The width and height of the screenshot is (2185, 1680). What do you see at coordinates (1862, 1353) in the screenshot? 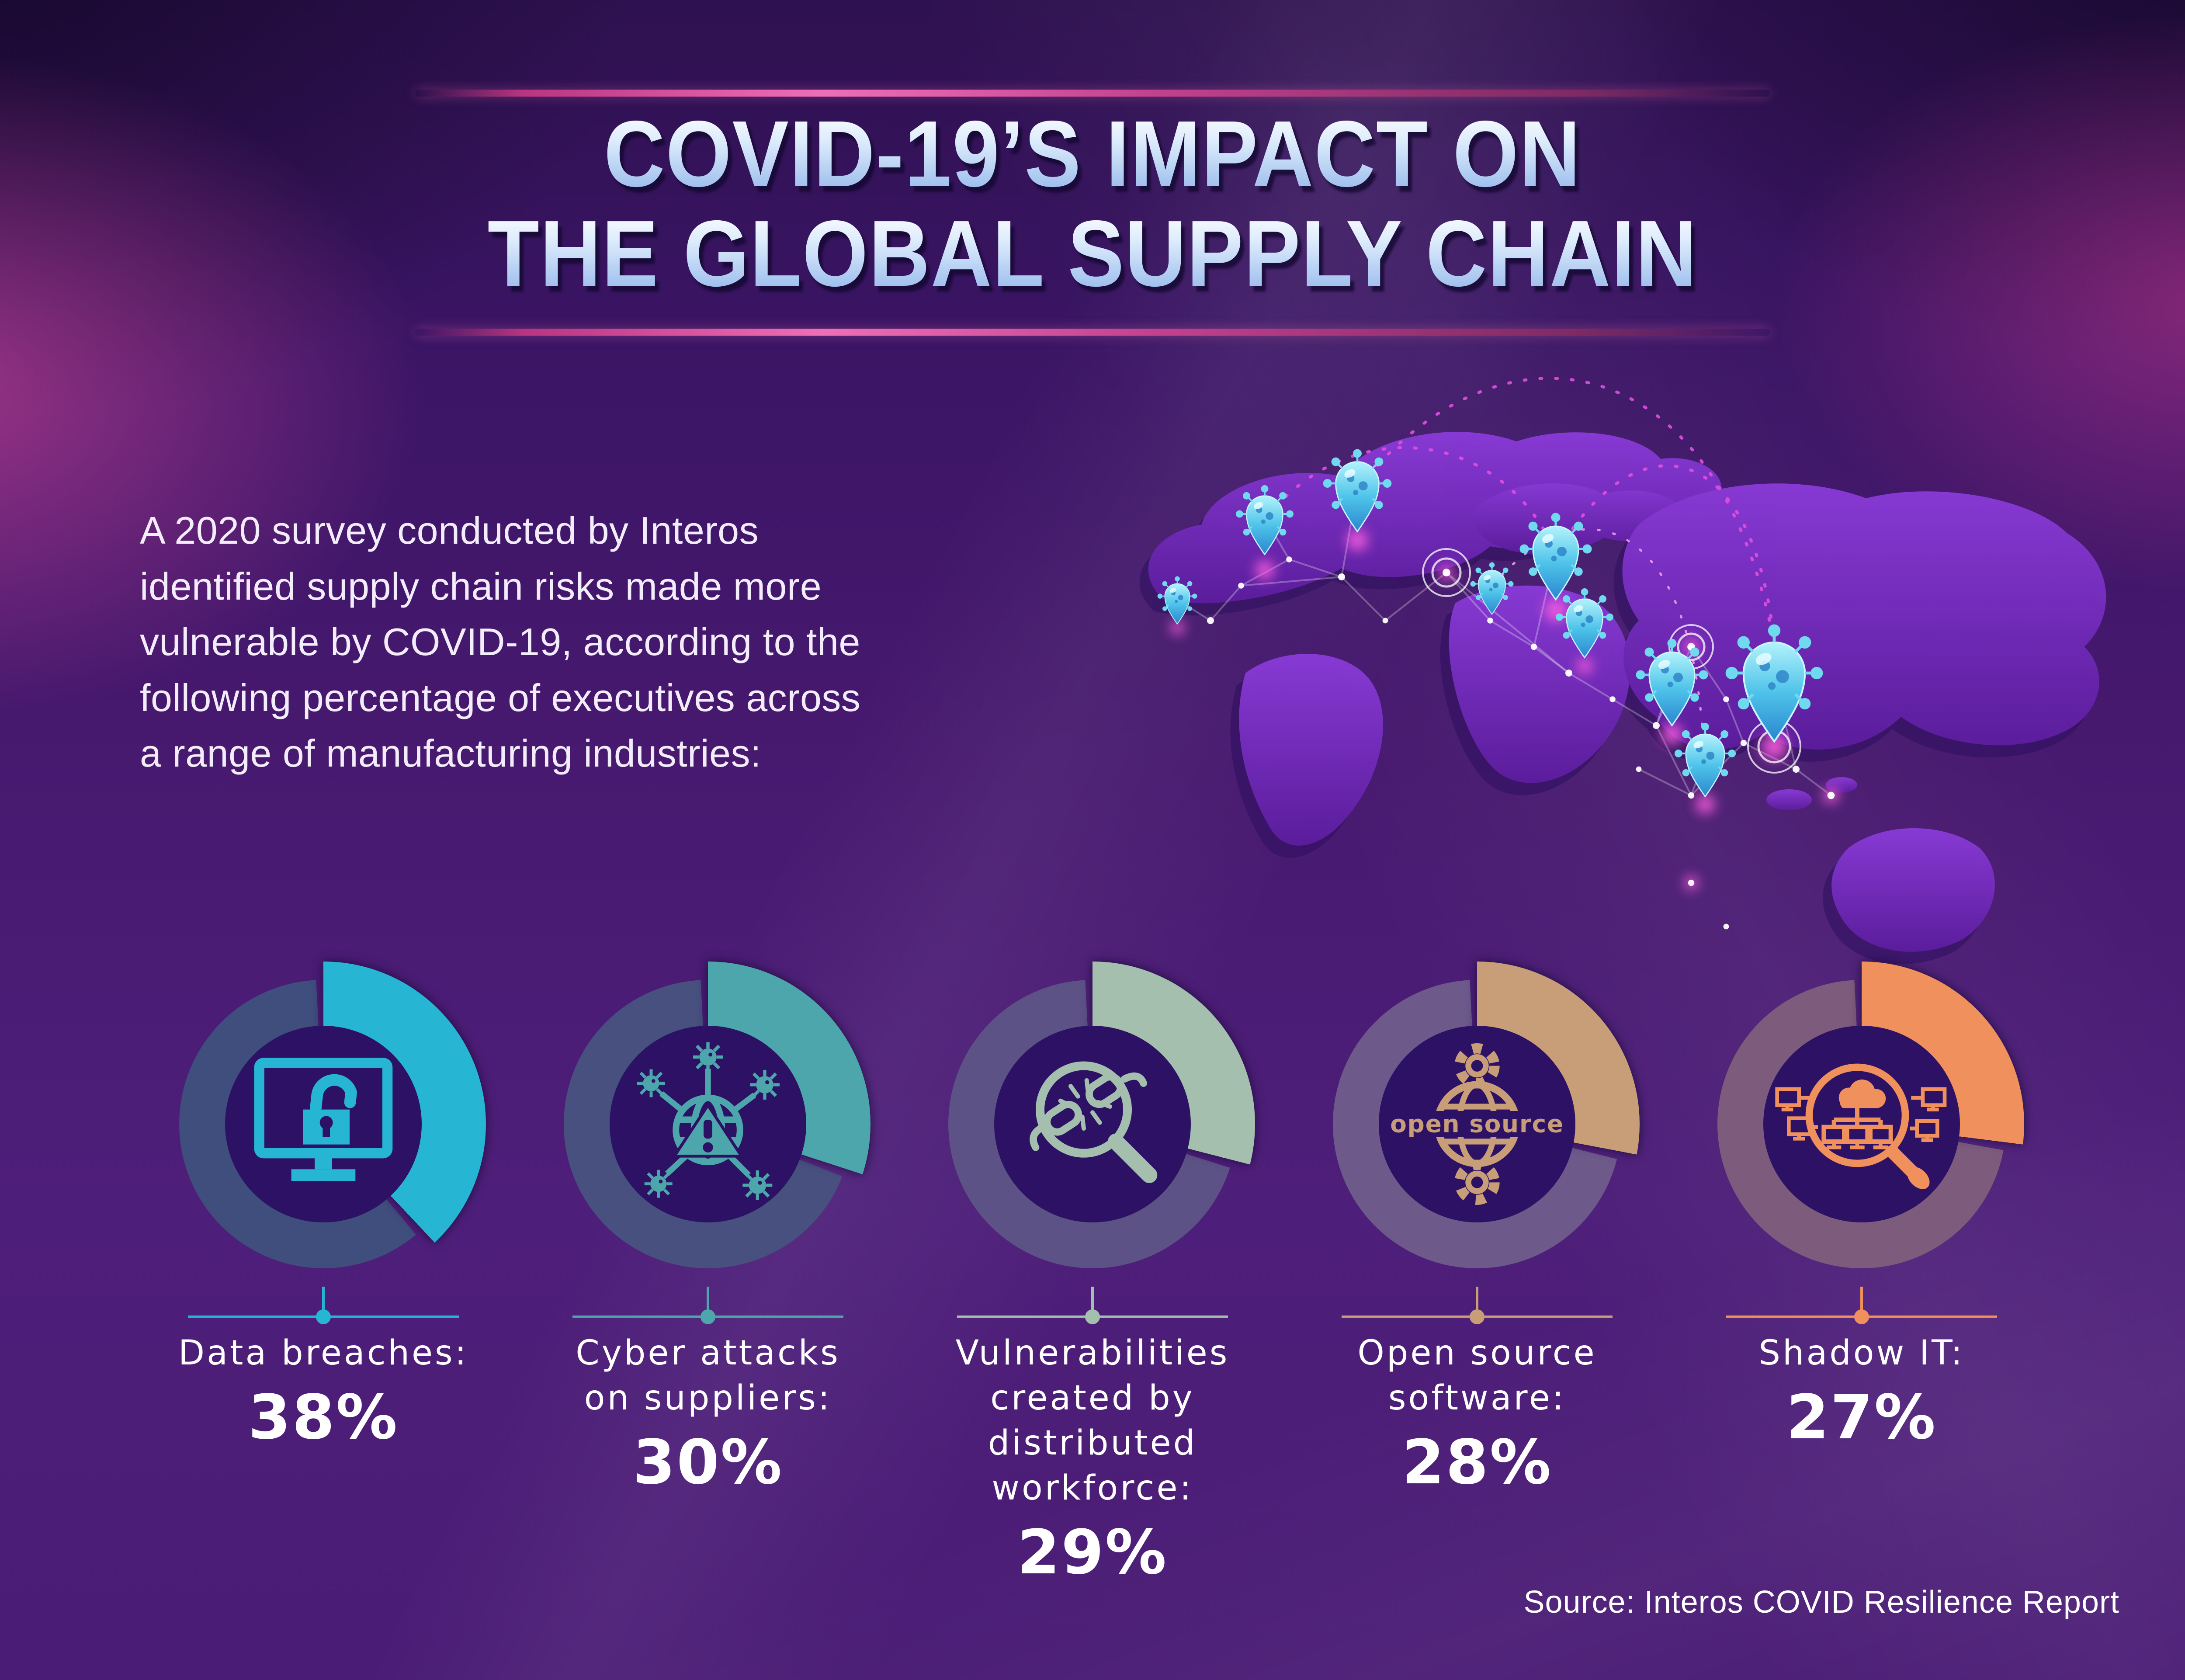
I see `stat-label: Shadow IT:` at bounding box center [1862, 1353].